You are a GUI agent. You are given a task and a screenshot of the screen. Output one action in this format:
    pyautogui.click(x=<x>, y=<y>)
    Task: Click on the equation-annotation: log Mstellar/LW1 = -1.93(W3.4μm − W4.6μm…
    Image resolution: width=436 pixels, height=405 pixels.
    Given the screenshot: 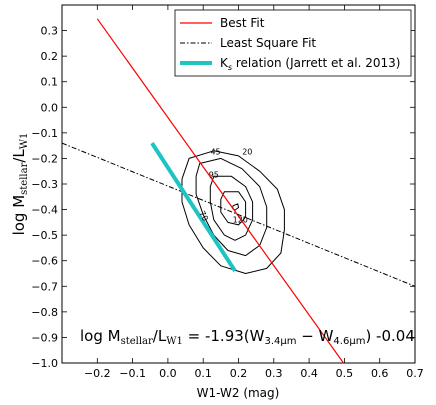 What is the action you would take?
    pyautogui.click(x=247, y=337)
    